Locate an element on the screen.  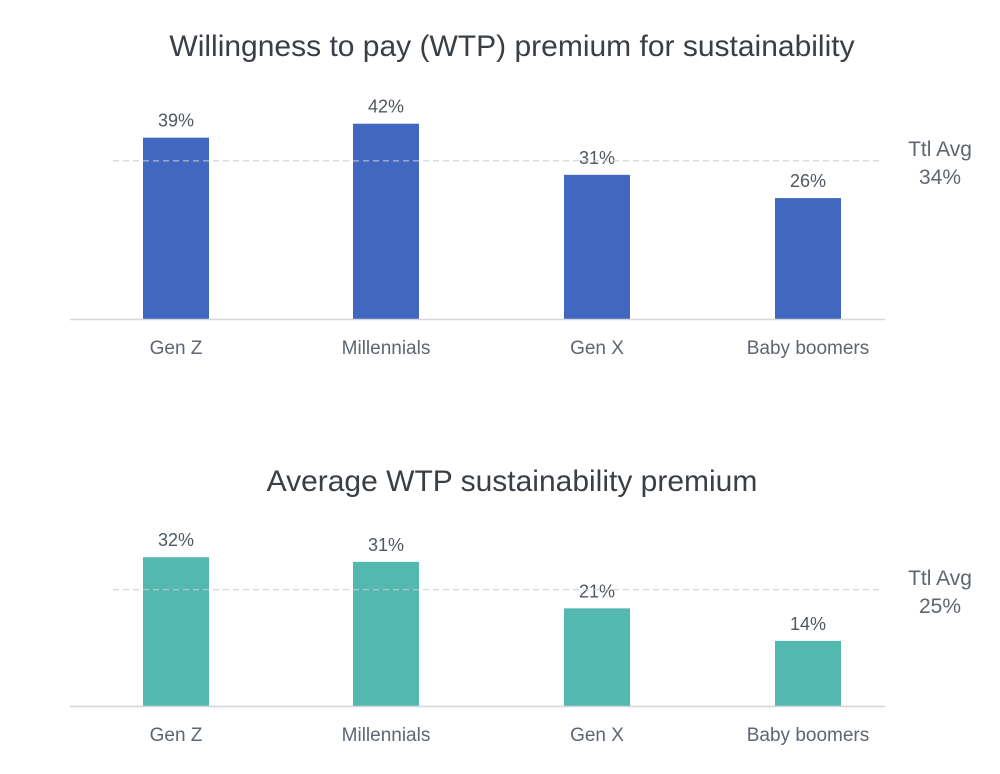
data-label: 32% is located at coordinates (176, 540).